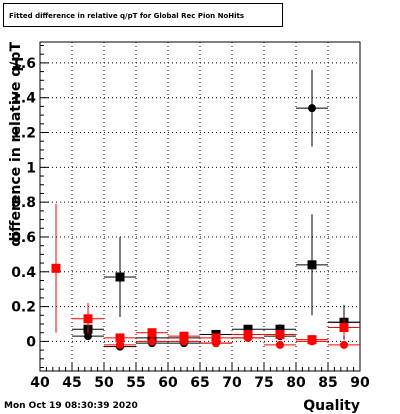 Image resolution: width=400 pixels, height=414 pixels. Describe the element at coordinates (296, 383) in the screenshot. I see `x-tick-label: 80` at that location.